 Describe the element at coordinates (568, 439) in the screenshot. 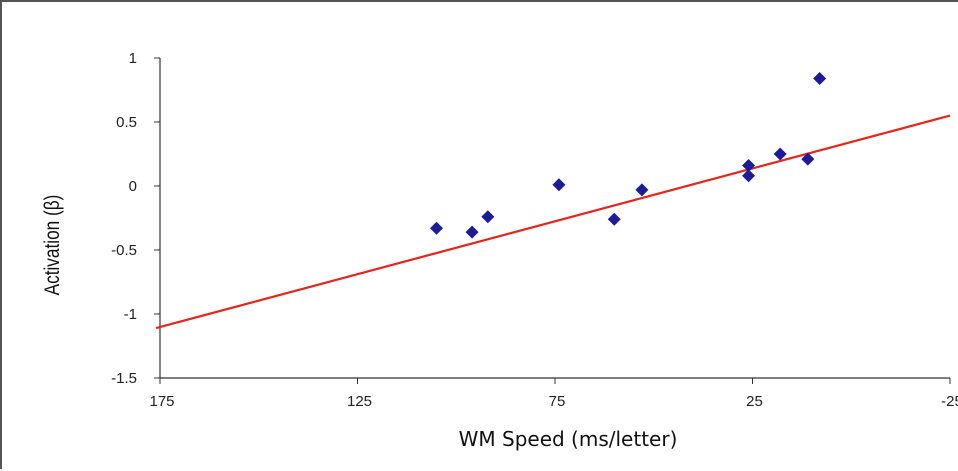

I see `x-axis-title: WM Speed (ms/letter)` at that location.